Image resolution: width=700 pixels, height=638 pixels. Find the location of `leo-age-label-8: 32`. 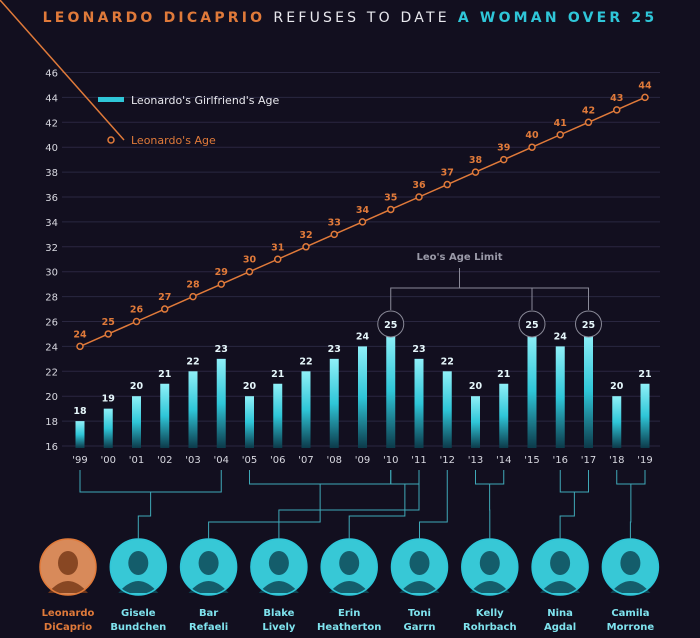

leo-age-label-8: 32 is located at coordinates (305, 235).